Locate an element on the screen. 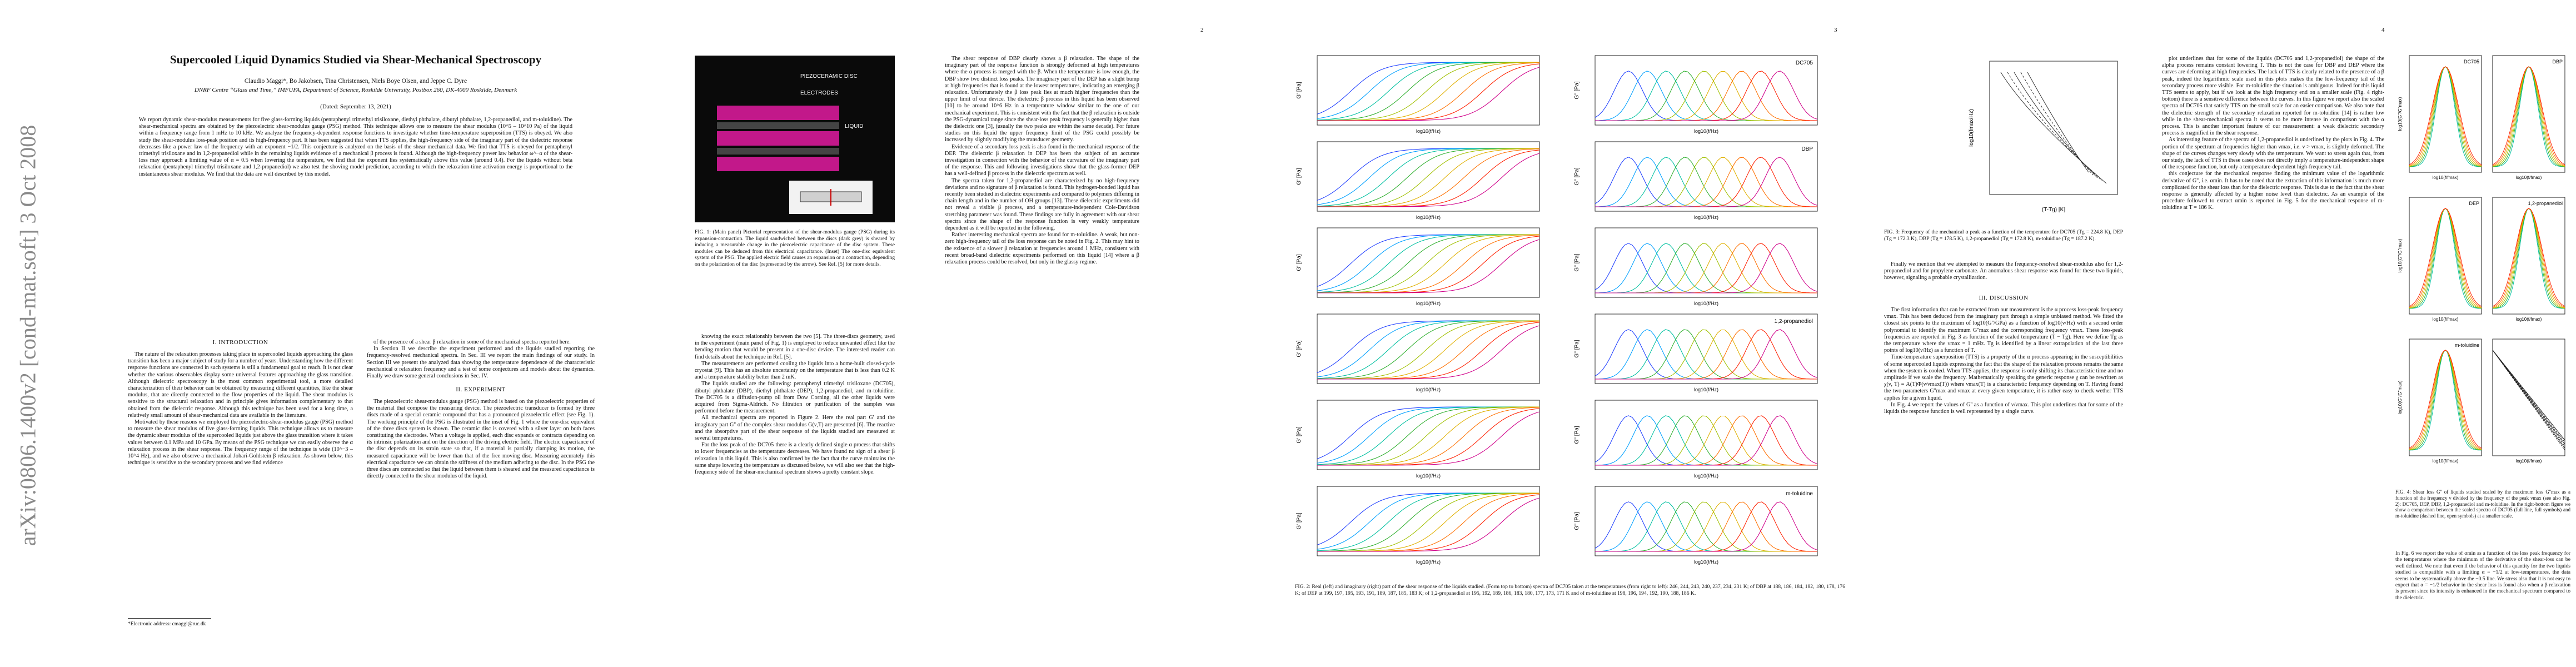  panel-label: DBP is located at coordinates (2557, 61).